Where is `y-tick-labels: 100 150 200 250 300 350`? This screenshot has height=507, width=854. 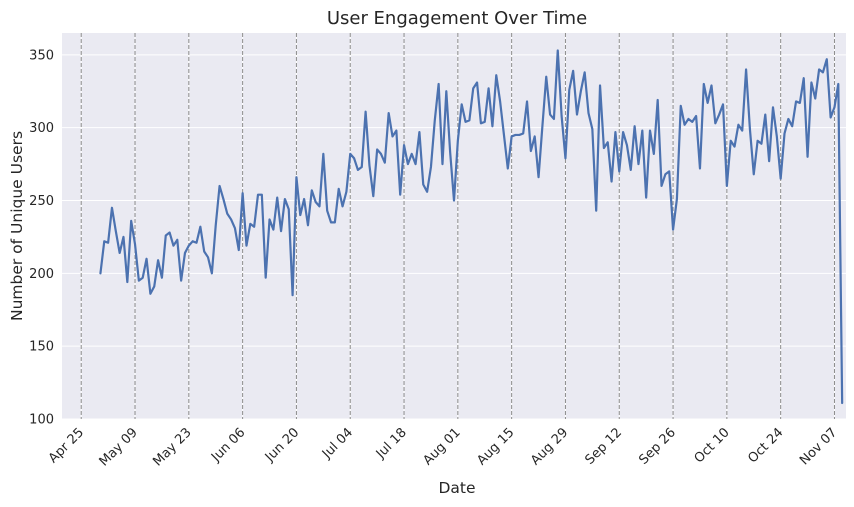
y-tick-labels: 100 150 200 250 300 350 is located at coordinates (41, 237).